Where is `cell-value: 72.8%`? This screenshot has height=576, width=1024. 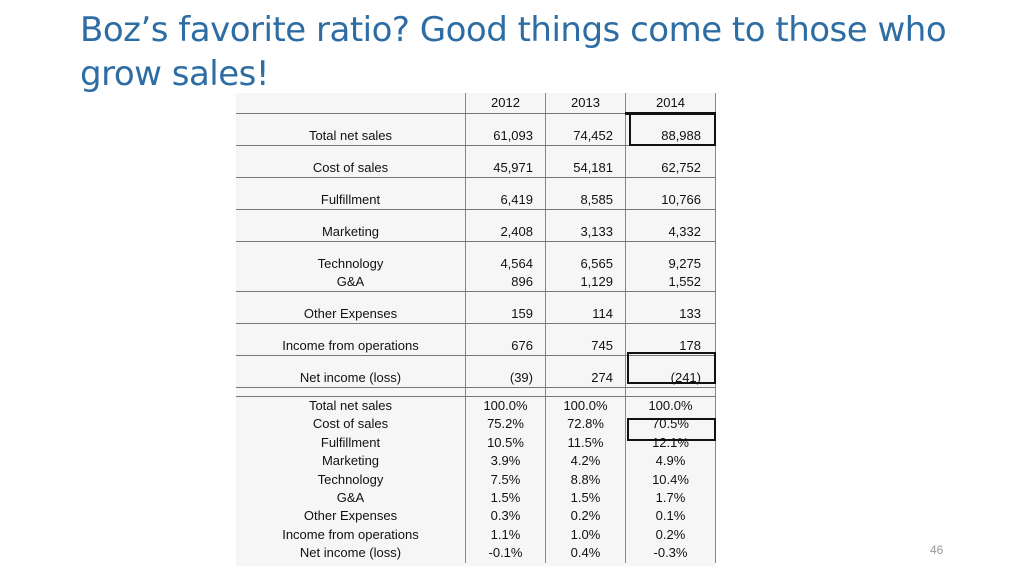
cell-value: 72.8% is located at coordinates (585, 424).